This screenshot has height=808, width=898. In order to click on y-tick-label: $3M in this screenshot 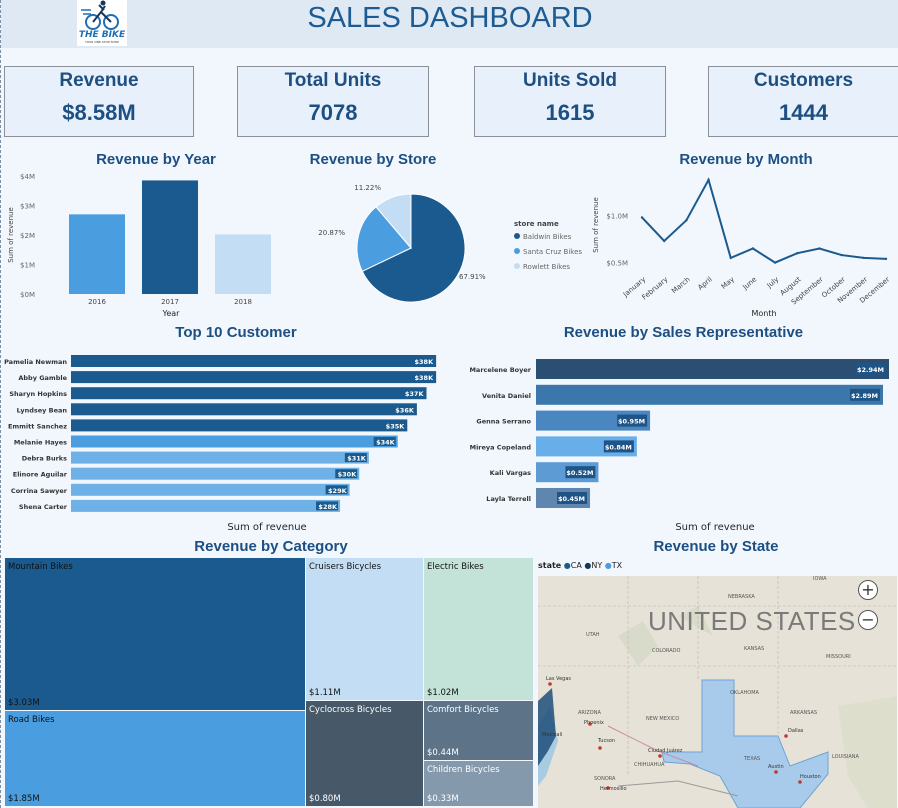, I will do `click(27, 207)`.